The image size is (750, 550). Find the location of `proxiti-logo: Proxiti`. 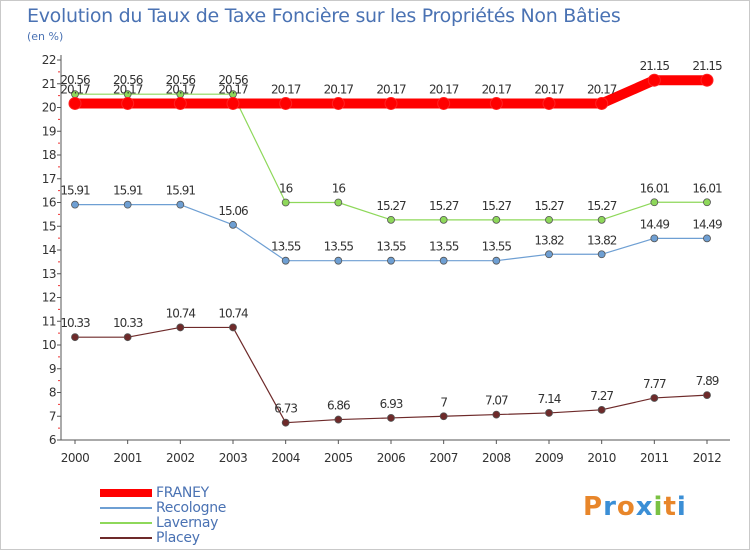

proxiti-logo: Proxiti is located at coordinates (635, 507).